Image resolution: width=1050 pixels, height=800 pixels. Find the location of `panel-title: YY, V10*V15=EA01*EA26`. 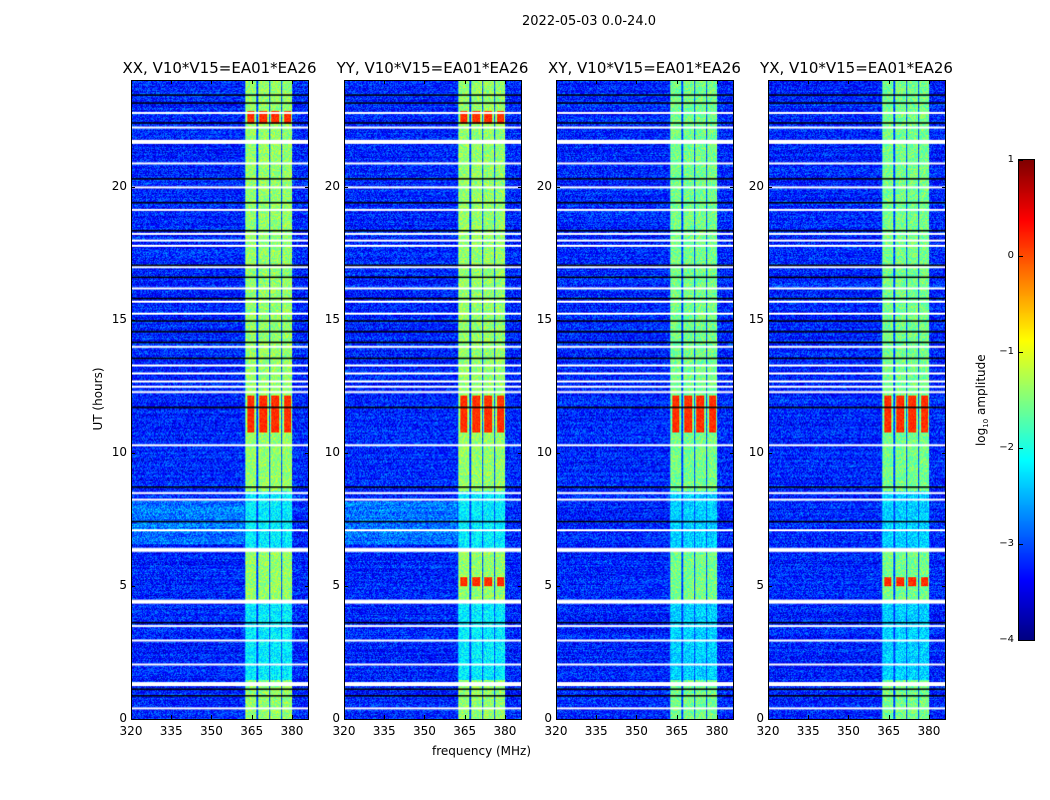

panel-title: YY, V10*V15=EA01*EA26 is located at coordinates (432, 68).